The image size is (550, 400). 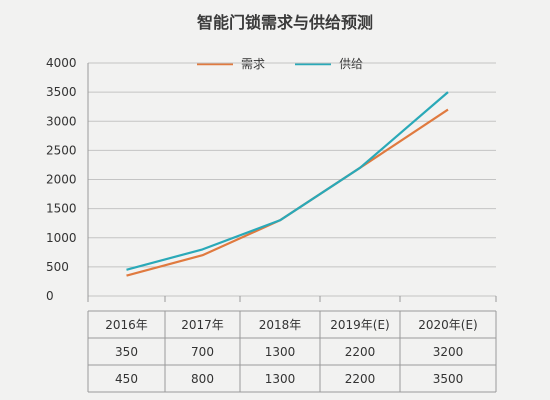 What do you see at coordinates (50, 296) in the screenshot?
I see `y-tick-label: 0` at bounding box center [50, 296].